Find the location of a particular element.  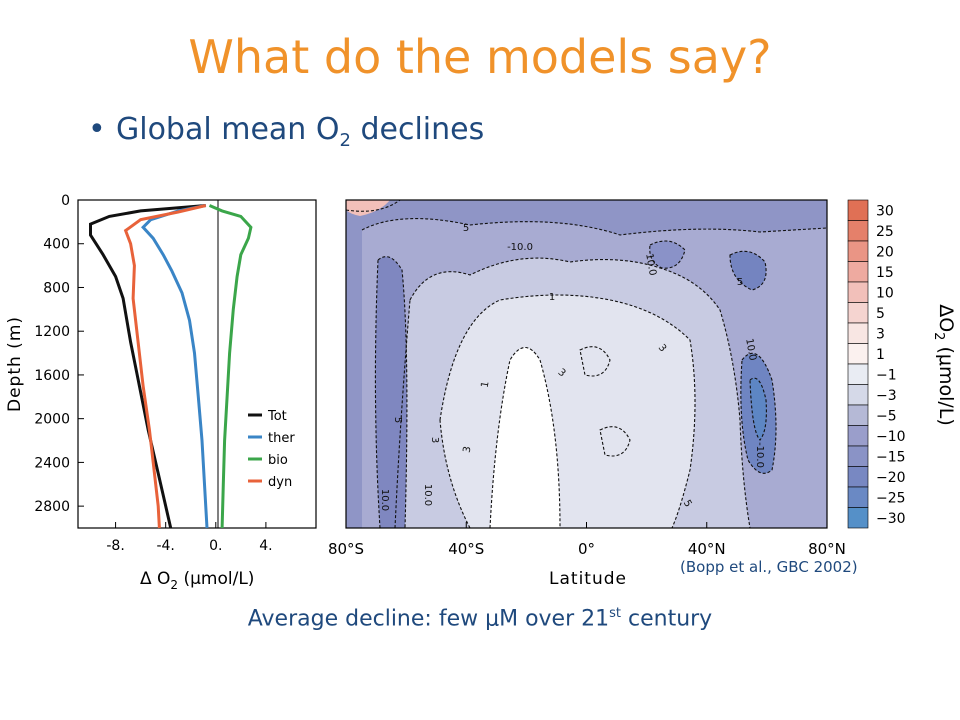

slide-title: What do the models say? is located at coordinates (480, 57).